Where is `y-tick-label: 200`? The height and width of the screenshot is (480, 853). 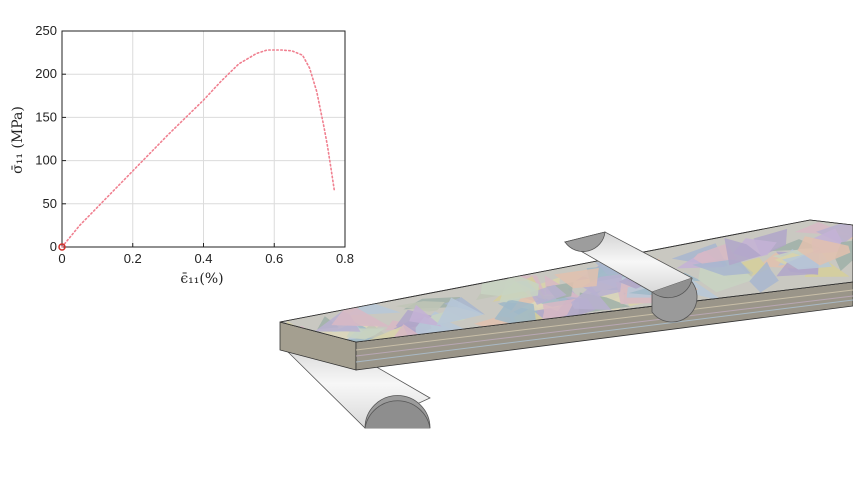 y-tick-label: 200 is located at coordinates (46, 73).